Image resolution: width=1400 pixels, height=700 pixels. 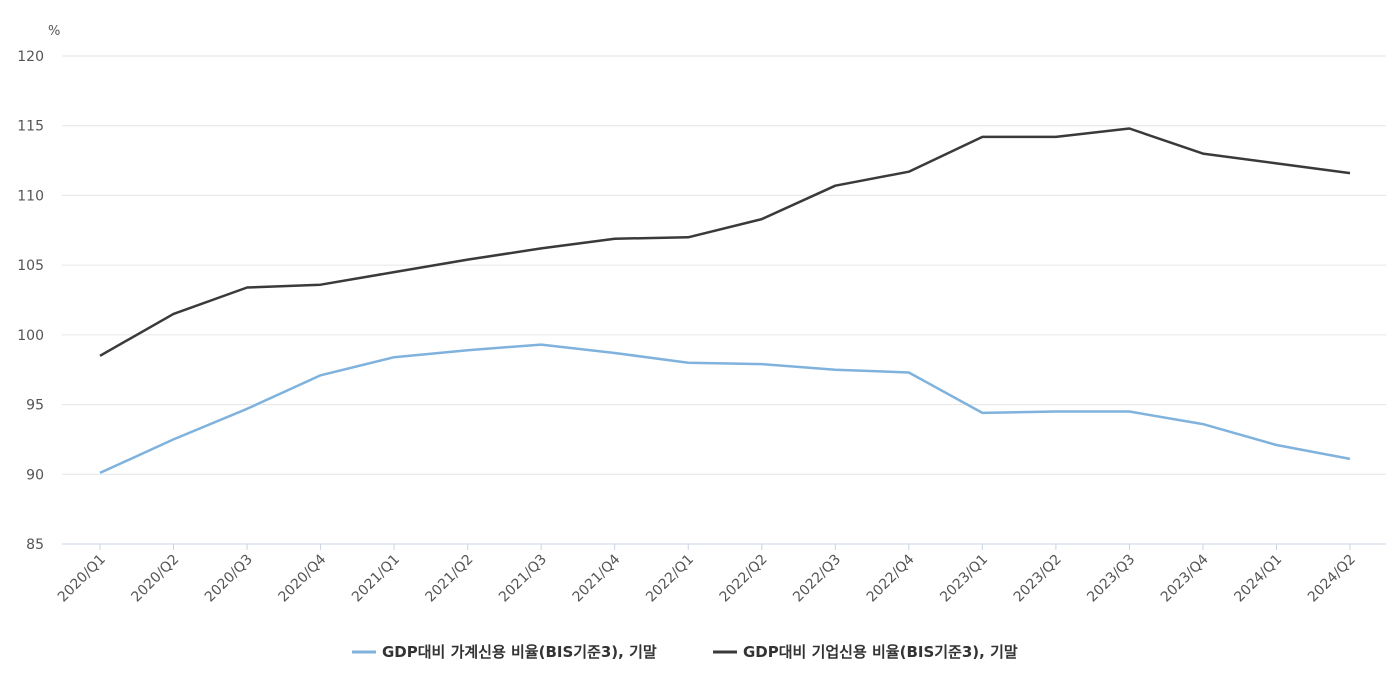 What do you see at coordinates (817, 579) in the screenshot?
I see `x-tick-label: 2022/Q3` at bounding box center [817, 579].